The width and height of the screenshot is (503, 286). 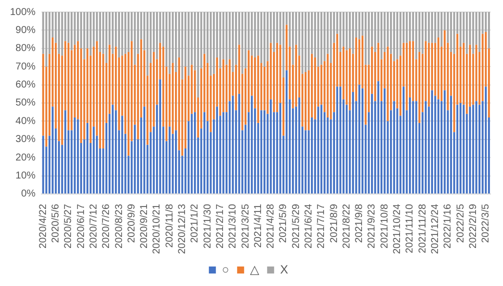 I want to click on x-tick-label: 2021/9/8, so click(x=360, y=223).